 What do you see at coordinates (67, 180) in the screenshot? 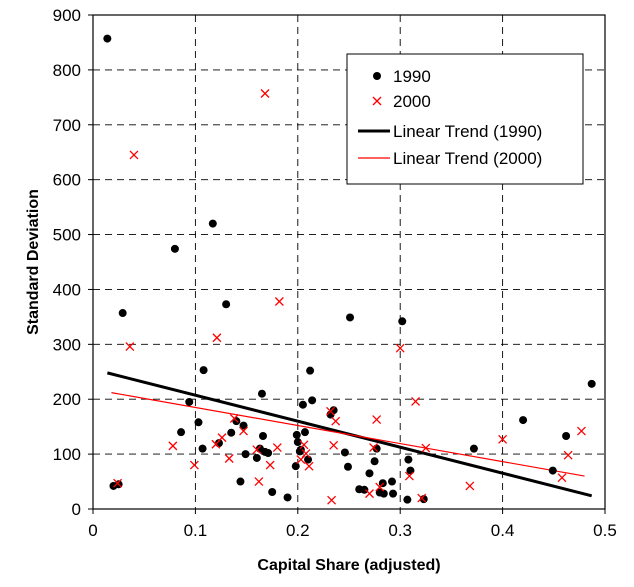
I see `y-tick-label: 600` at bounding box center [67, 180].